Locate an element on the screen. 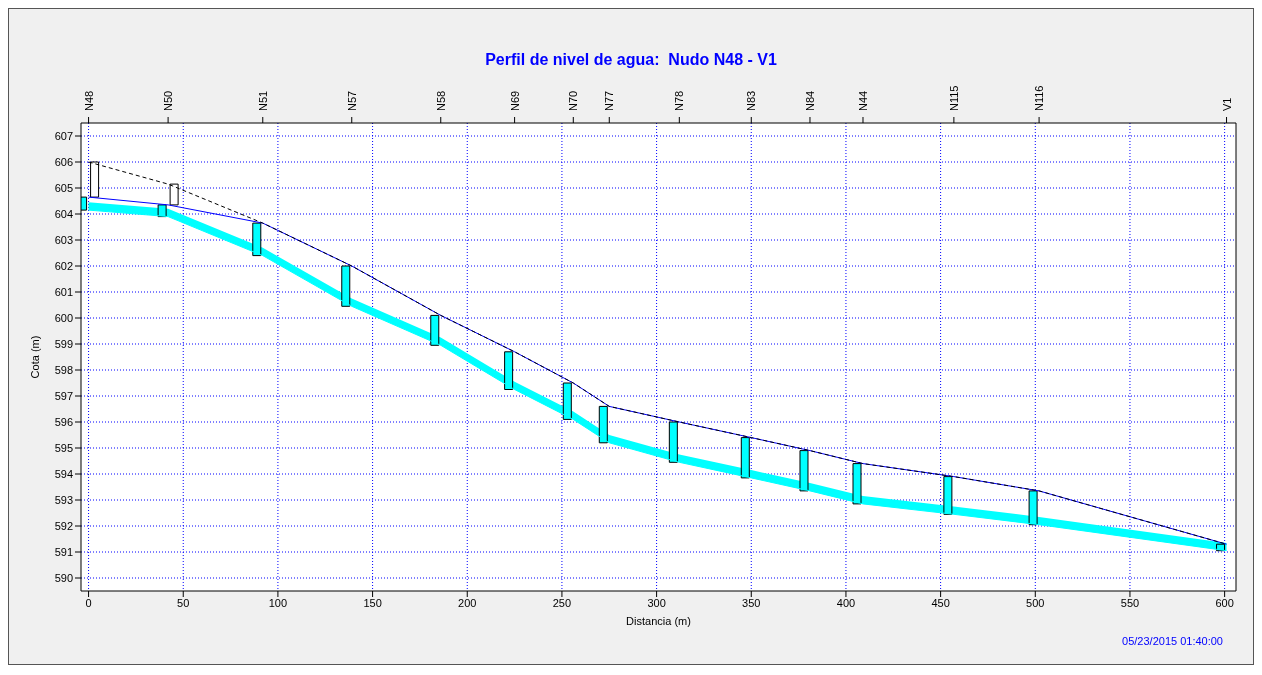 The height and width of the screenshot is (675, 1262). annotation: N57 is located at coordinates (351, 100).